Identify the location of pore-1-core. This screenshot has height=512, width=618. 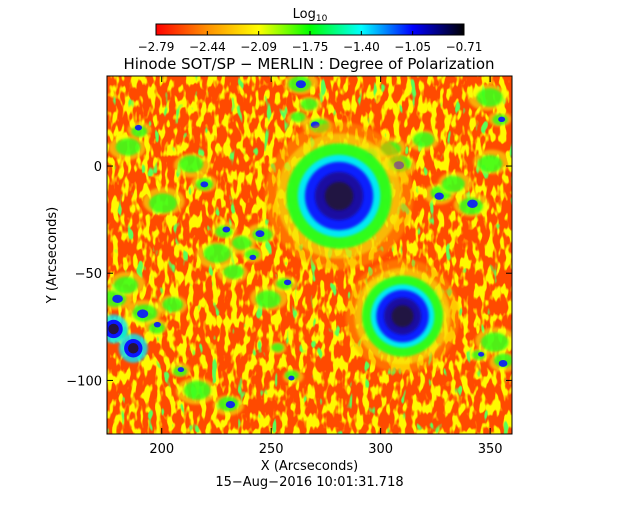
(113, 329).